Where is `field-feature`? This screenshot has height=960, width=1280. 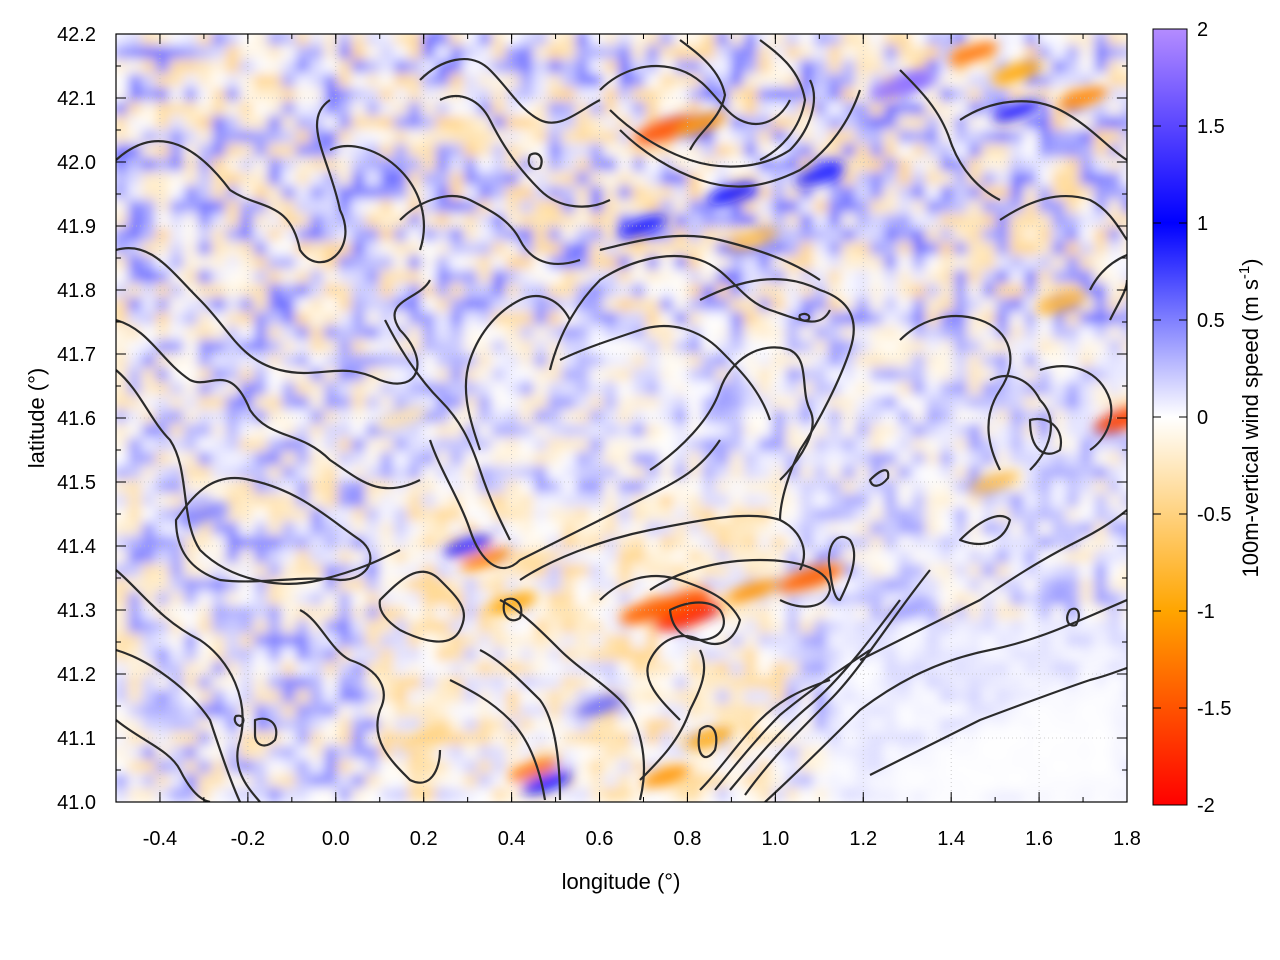 field-feature is located at coordinates (511, 603).